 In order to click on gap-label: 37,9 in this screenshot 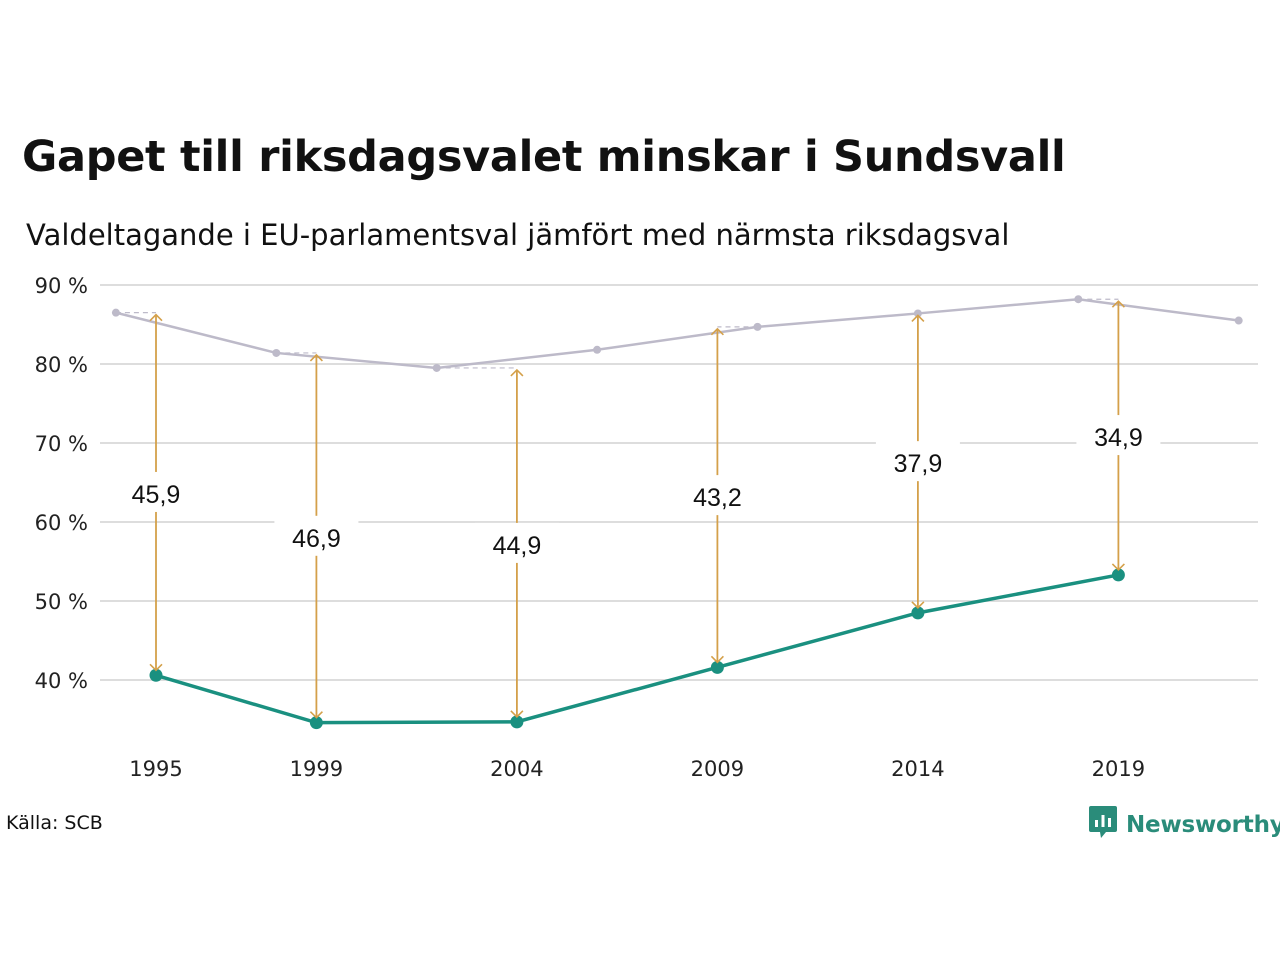, I will do `click(918, 464)`.